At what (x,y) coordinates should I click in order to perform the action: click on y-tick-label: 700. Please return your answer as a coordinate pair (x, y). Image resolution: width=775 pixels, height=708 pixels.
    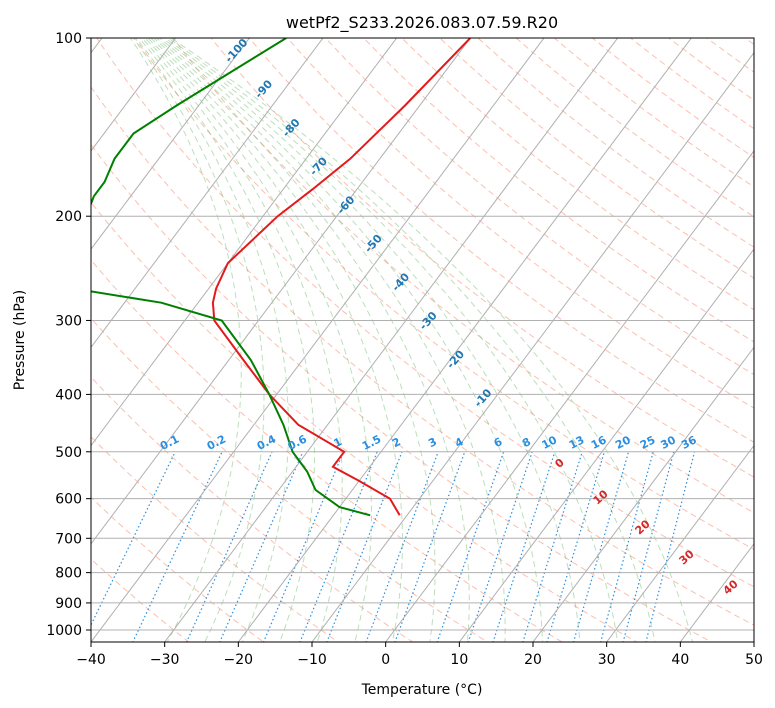
    Looking at the image, I should click on (68, 539).